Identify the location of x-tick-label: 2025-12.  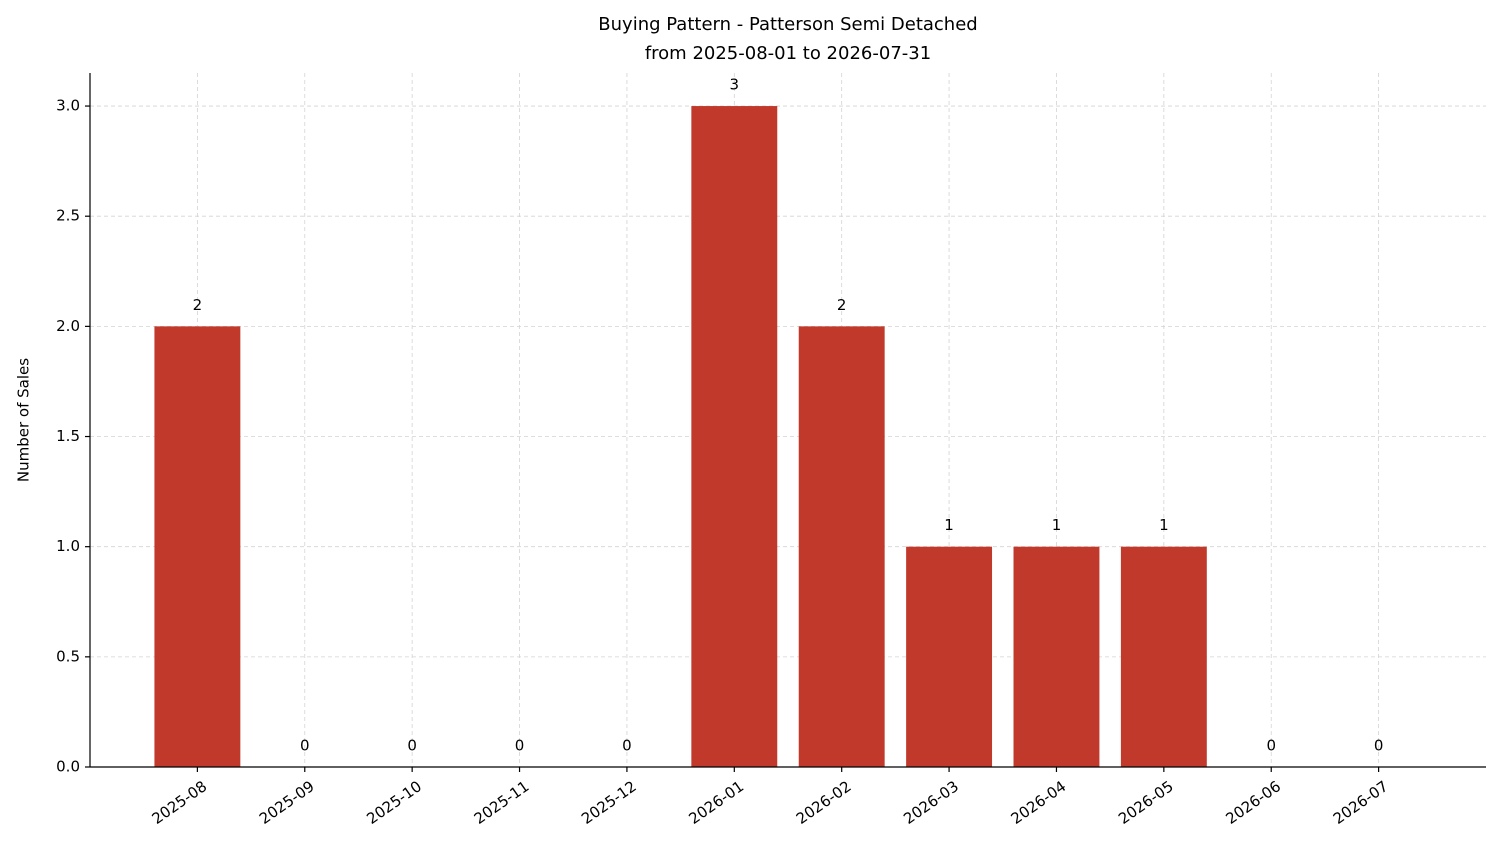
(609, 802).